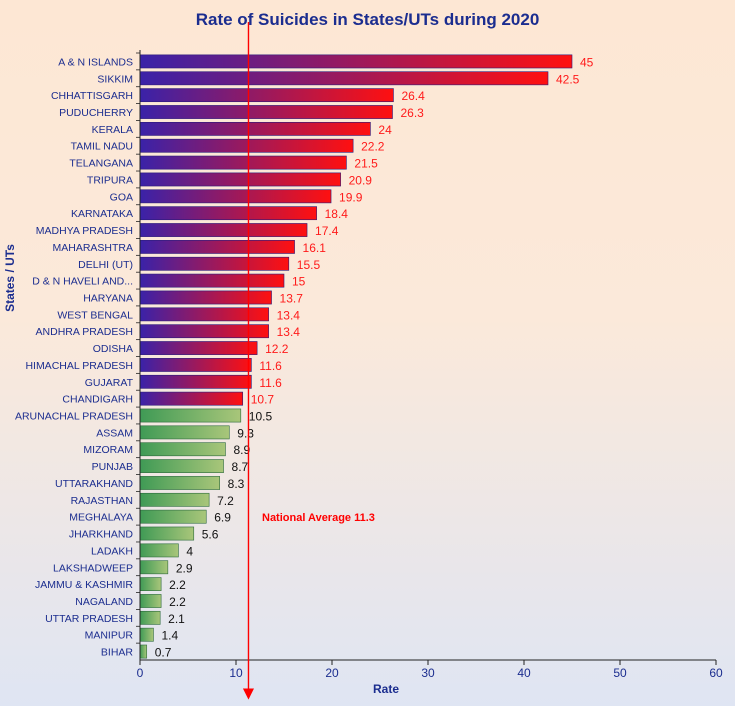 The height and width of the screenshot is (706, 735). I want to click on category-label: MADHYA PRADESH, so click(84, 231).